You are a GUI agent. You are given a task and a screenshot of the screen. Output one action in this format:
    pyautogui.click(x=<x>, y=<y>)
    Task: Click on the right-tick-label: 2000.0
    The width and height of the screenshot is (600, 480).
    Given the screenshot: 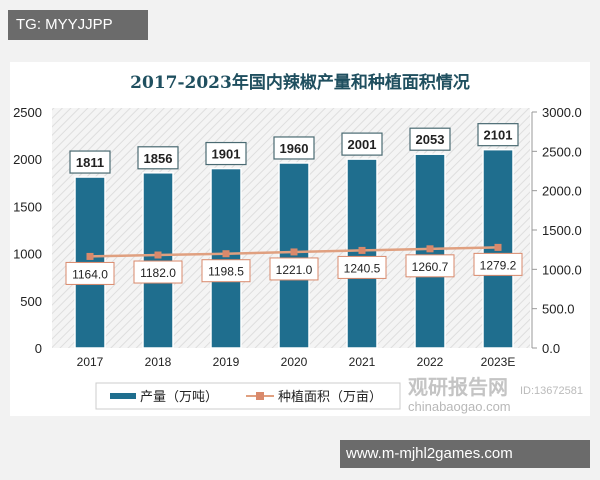 What is the action you would take?
    pyautogui.click(x=562, y=191)
    